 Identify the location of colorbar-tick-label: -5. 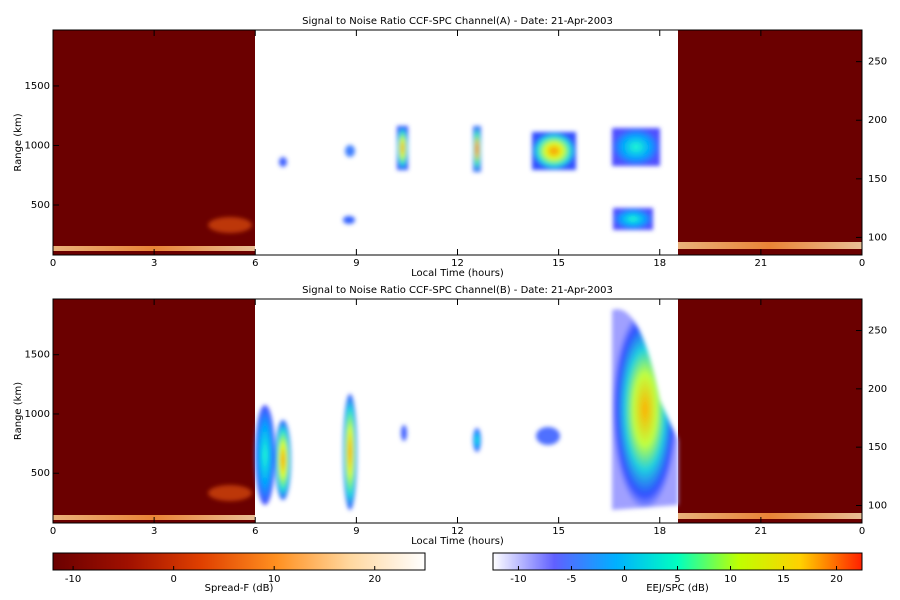
(571, 579).